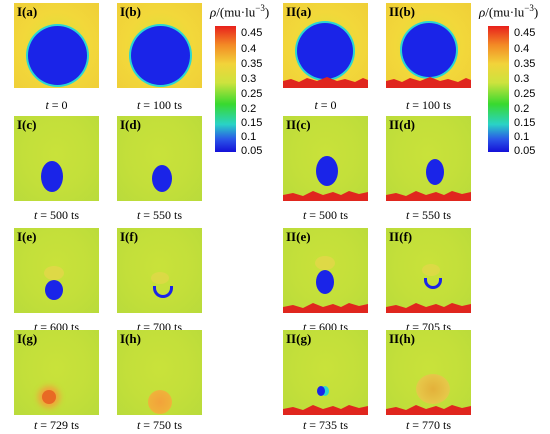 This screenshot has height=434, width=550. What do you see at coordinates (325, 372) in the screenshot?
I see `panel-II-g: II(g)` at bounding box center [325, 372].